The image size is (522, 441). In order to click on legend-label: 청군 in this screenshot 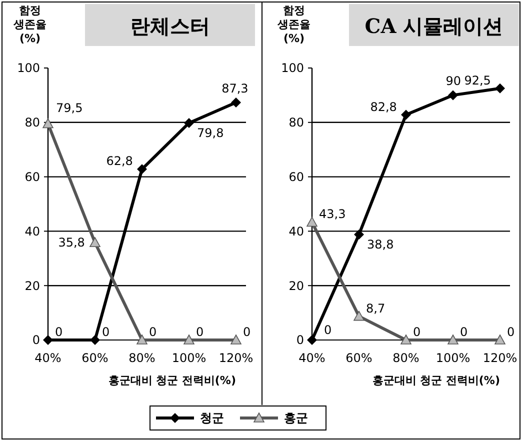, I will do `click(212, 418)`.